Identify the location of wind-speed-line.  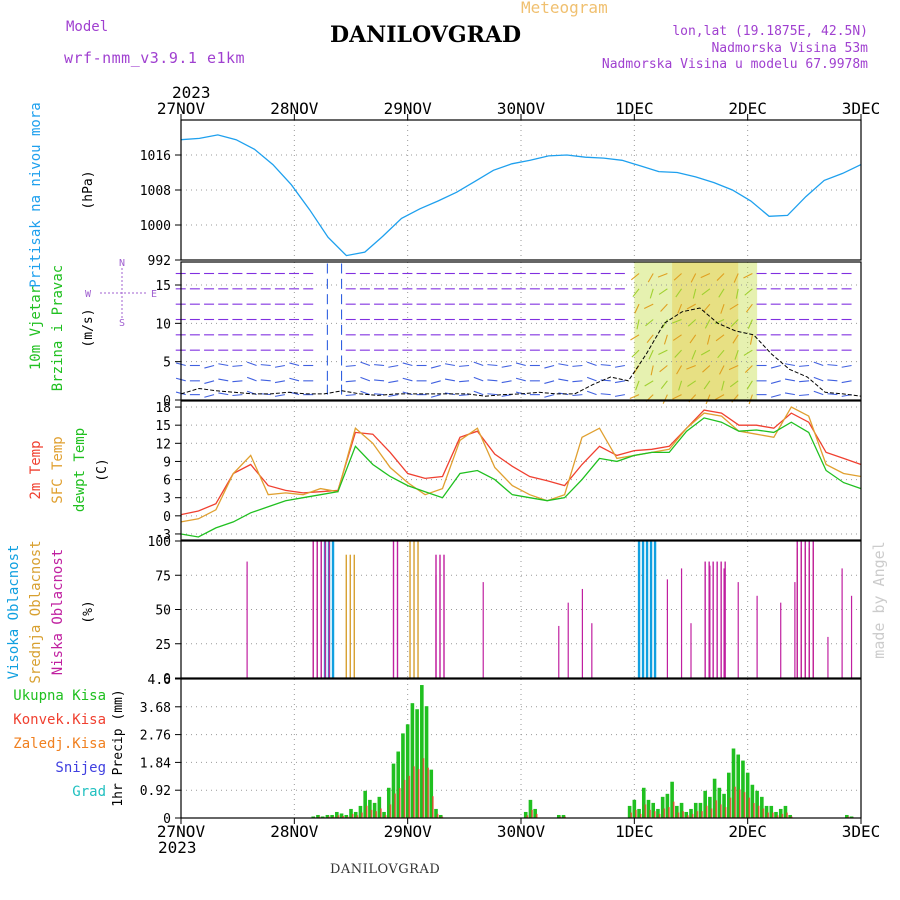
(521, 352).